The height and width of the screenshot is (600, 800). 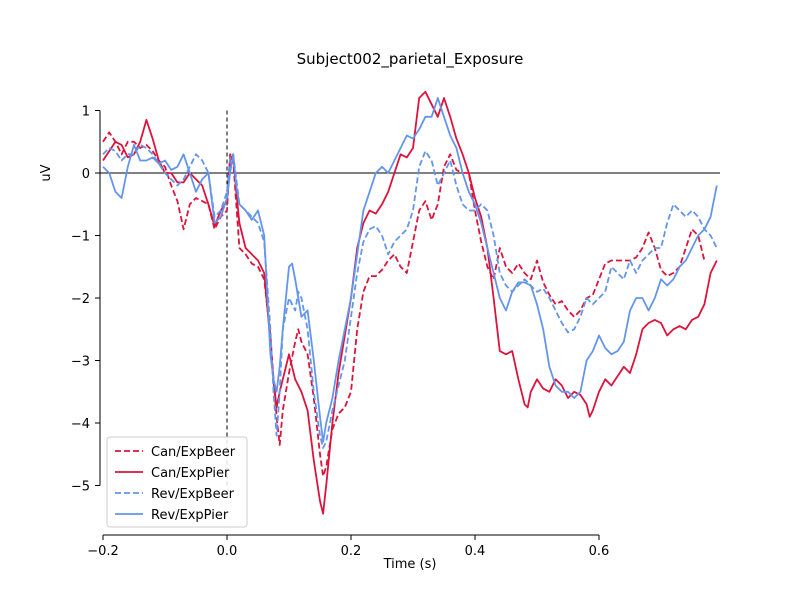 What do you see at coordinates (599, 551) in the screenshot?
I see `x-tick-label: 0.6` at bounding box center [599, 551].